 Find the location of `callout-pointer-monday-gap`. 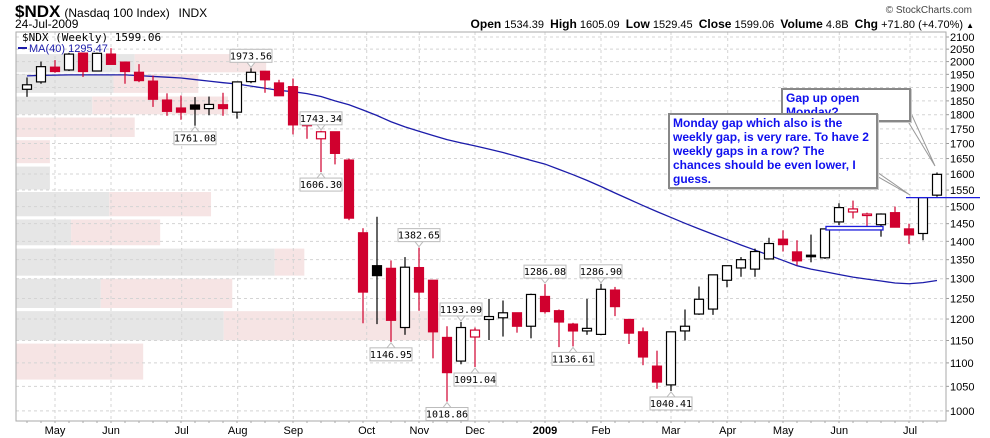

callout-pointer-monday-gap is located at coordinates (888, 182).